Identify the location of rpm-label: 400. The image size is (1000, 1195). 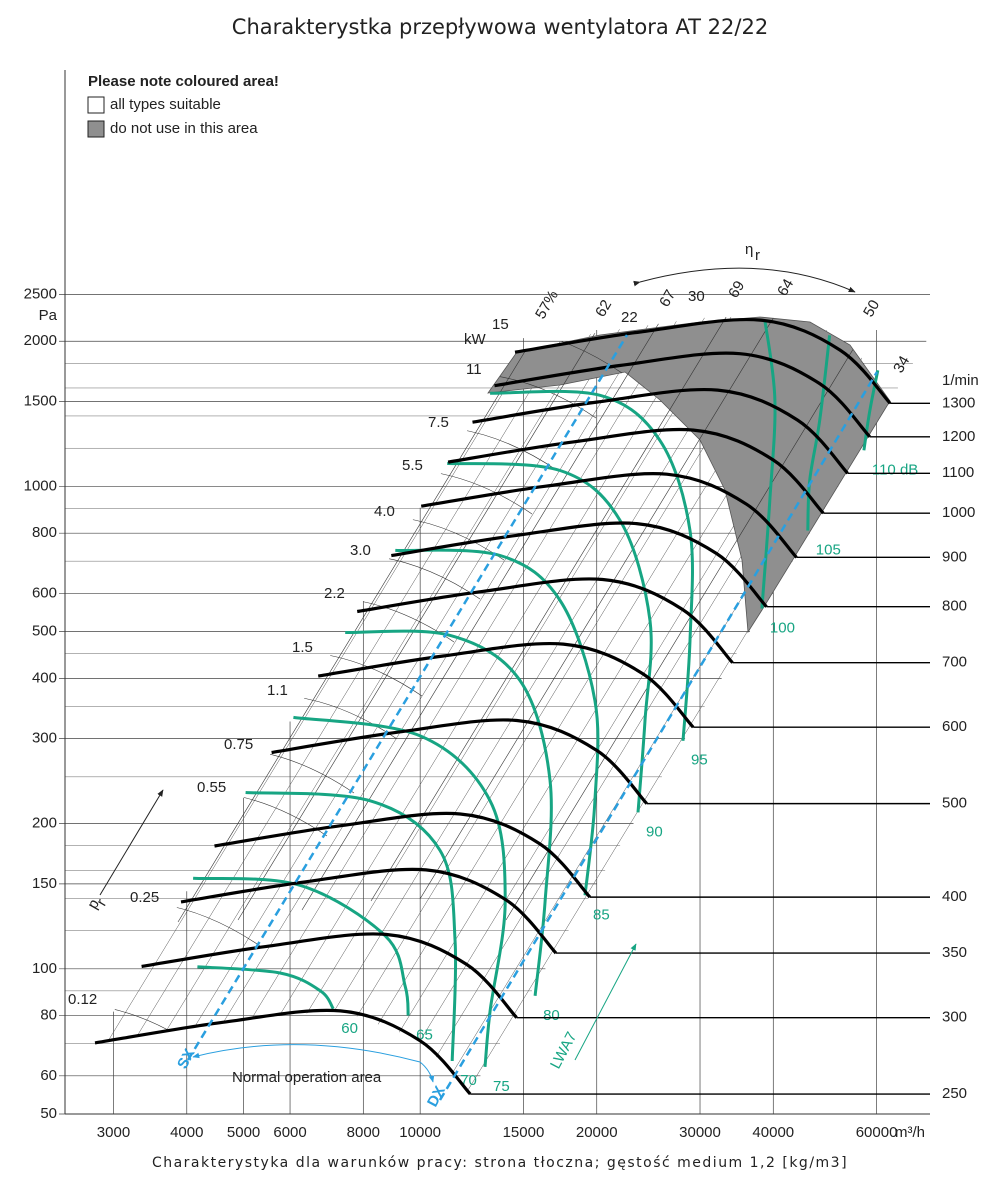
(954, 896).